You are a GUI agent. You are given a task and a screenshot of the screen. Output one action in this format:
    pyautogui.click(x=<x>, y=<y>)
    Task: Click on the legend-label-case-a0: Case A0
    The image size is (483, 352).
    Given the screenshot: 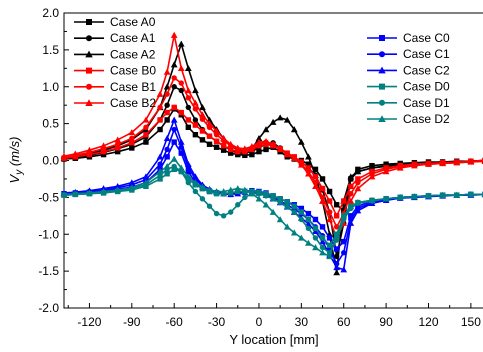 What is the action you would take?
    pyautogui.click(x=133, y=22)
    